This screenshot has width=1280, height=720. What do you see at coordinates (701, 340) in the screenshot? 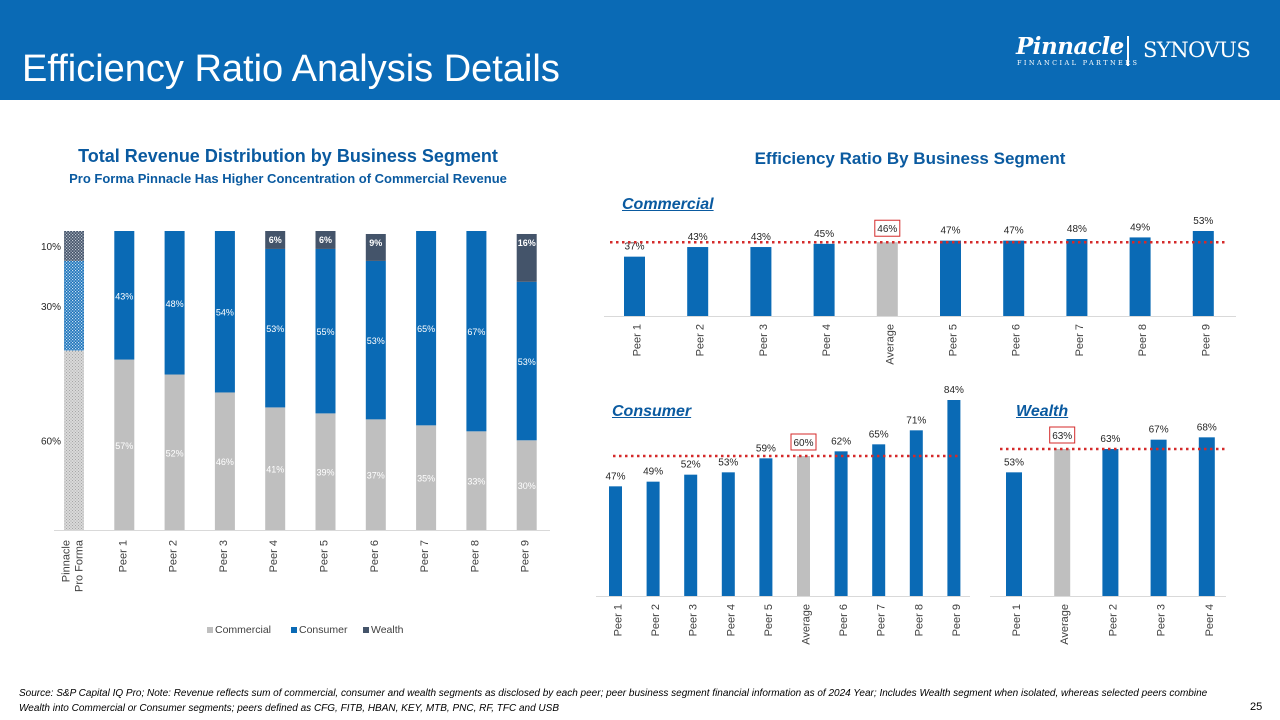
I see `commercial-category-label-peer-2: Peer 2` at bounding box center [701, 340].